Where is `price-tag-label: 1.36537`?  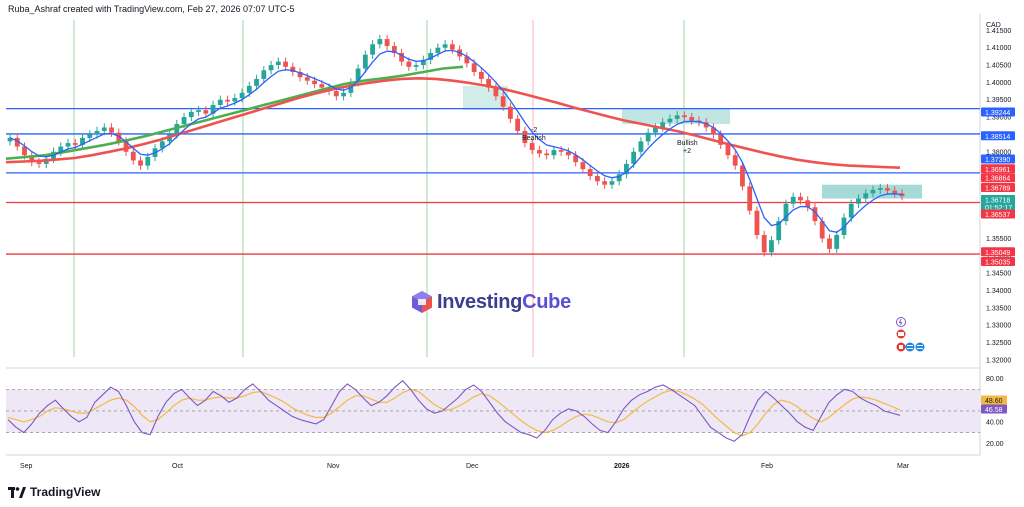
price-tag-label: 1.36537 is located at coordinates (997, 215).